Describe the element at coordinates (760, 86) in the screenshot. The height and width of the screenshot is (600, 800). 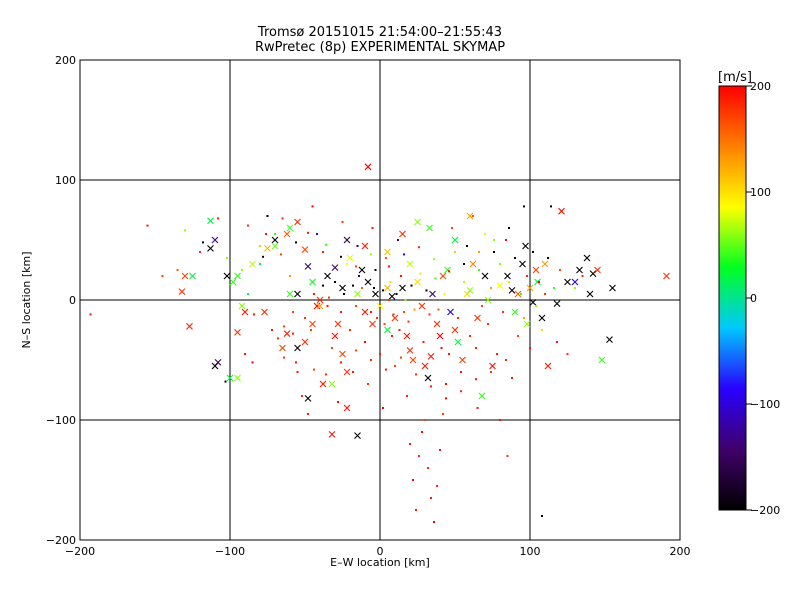
I see `colorbar-tick-label: 200` at that location.